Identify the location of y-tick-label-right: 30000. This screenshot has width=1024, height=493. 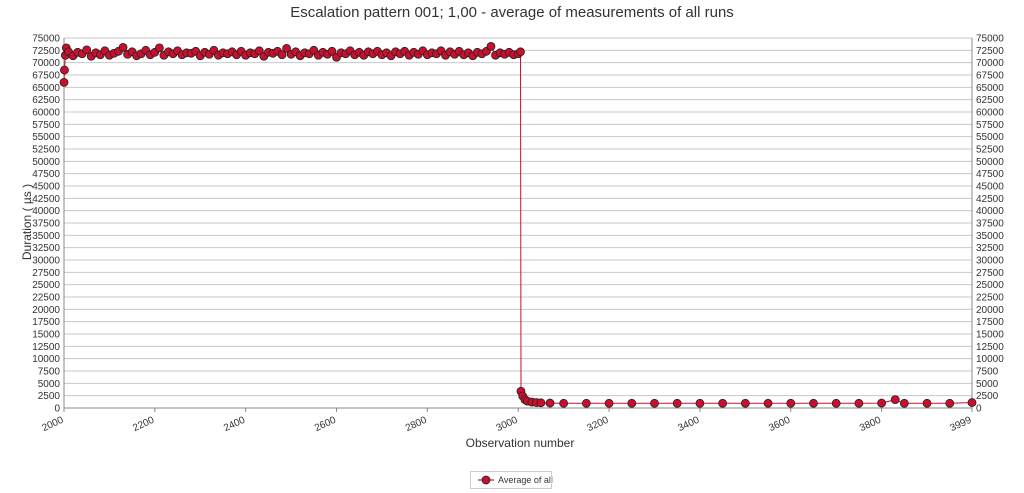
(990, 261).